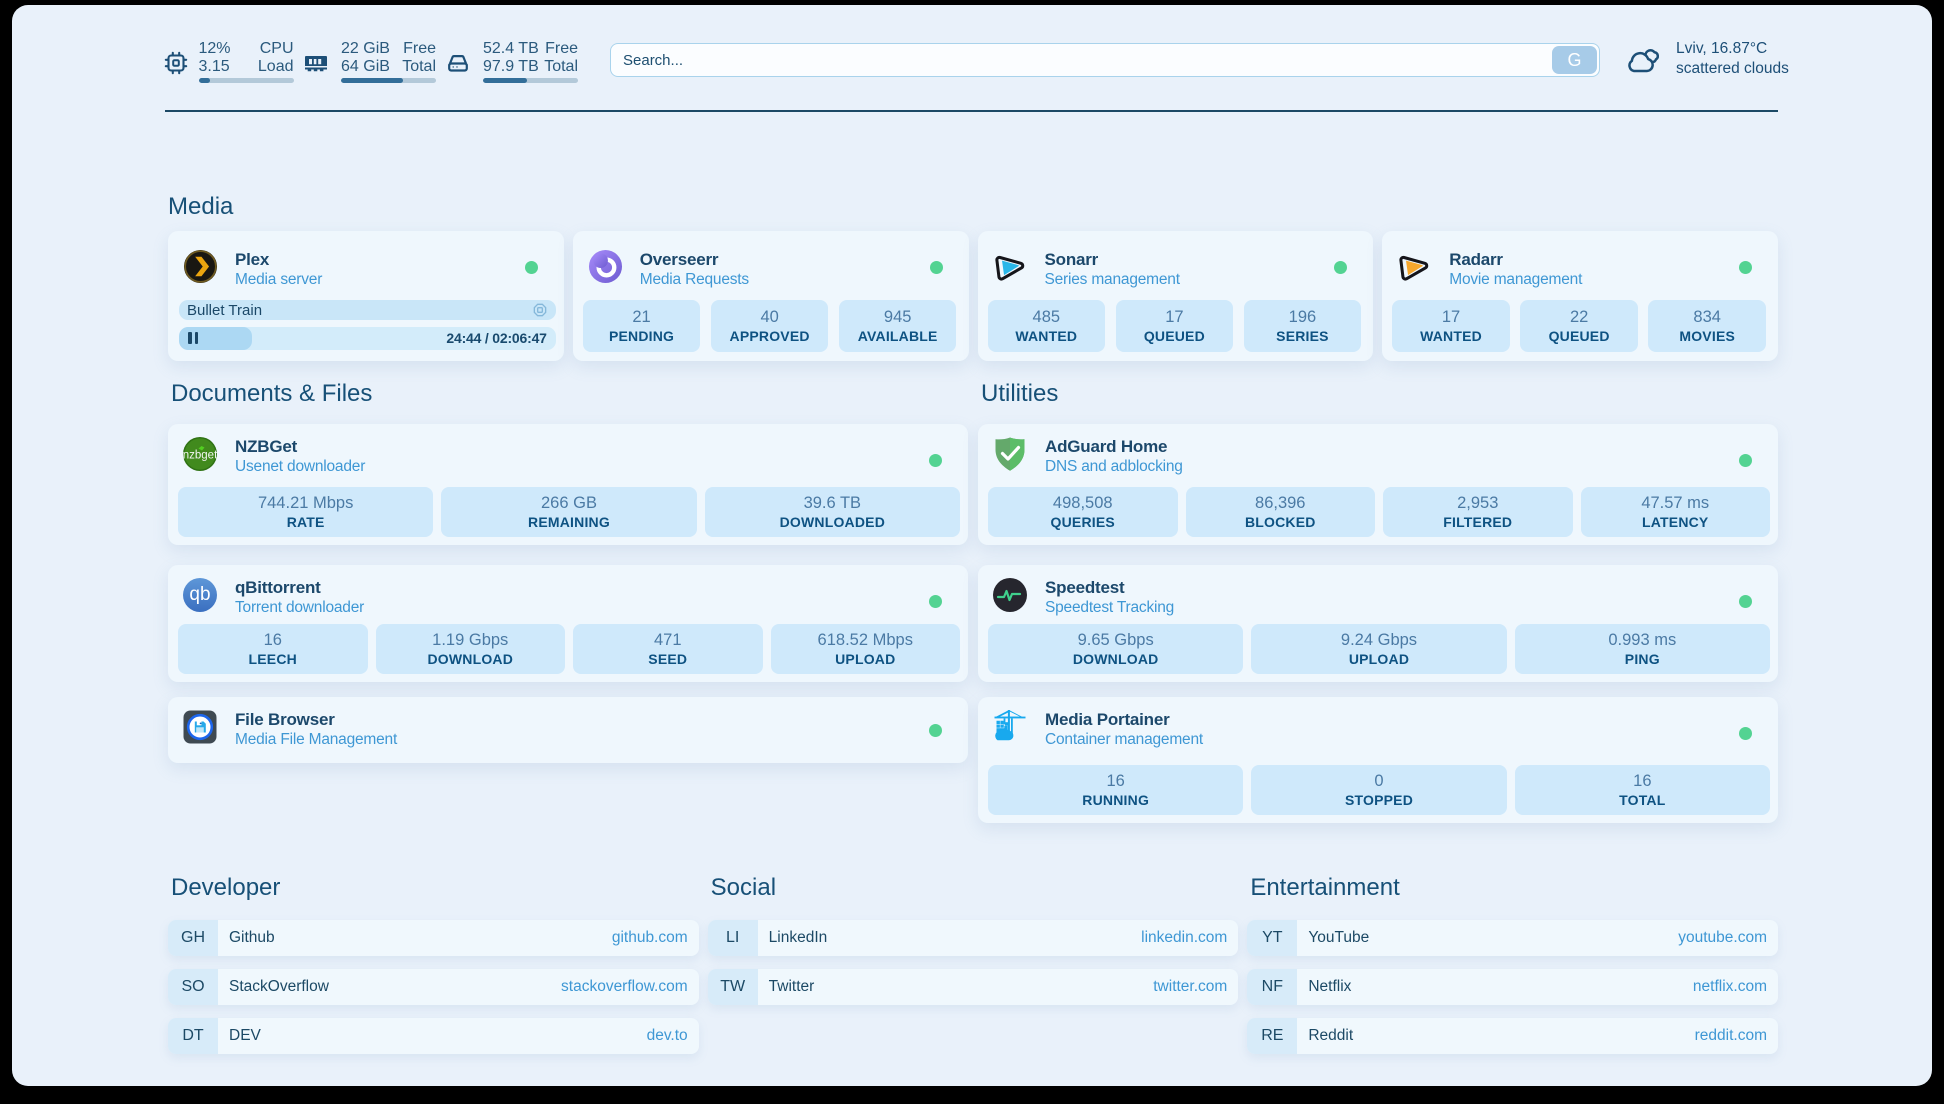  What do you see at coordinates (200, 456) in the screenshot?
I see `svg-text: nzbget` at bounding box center [200, 456].